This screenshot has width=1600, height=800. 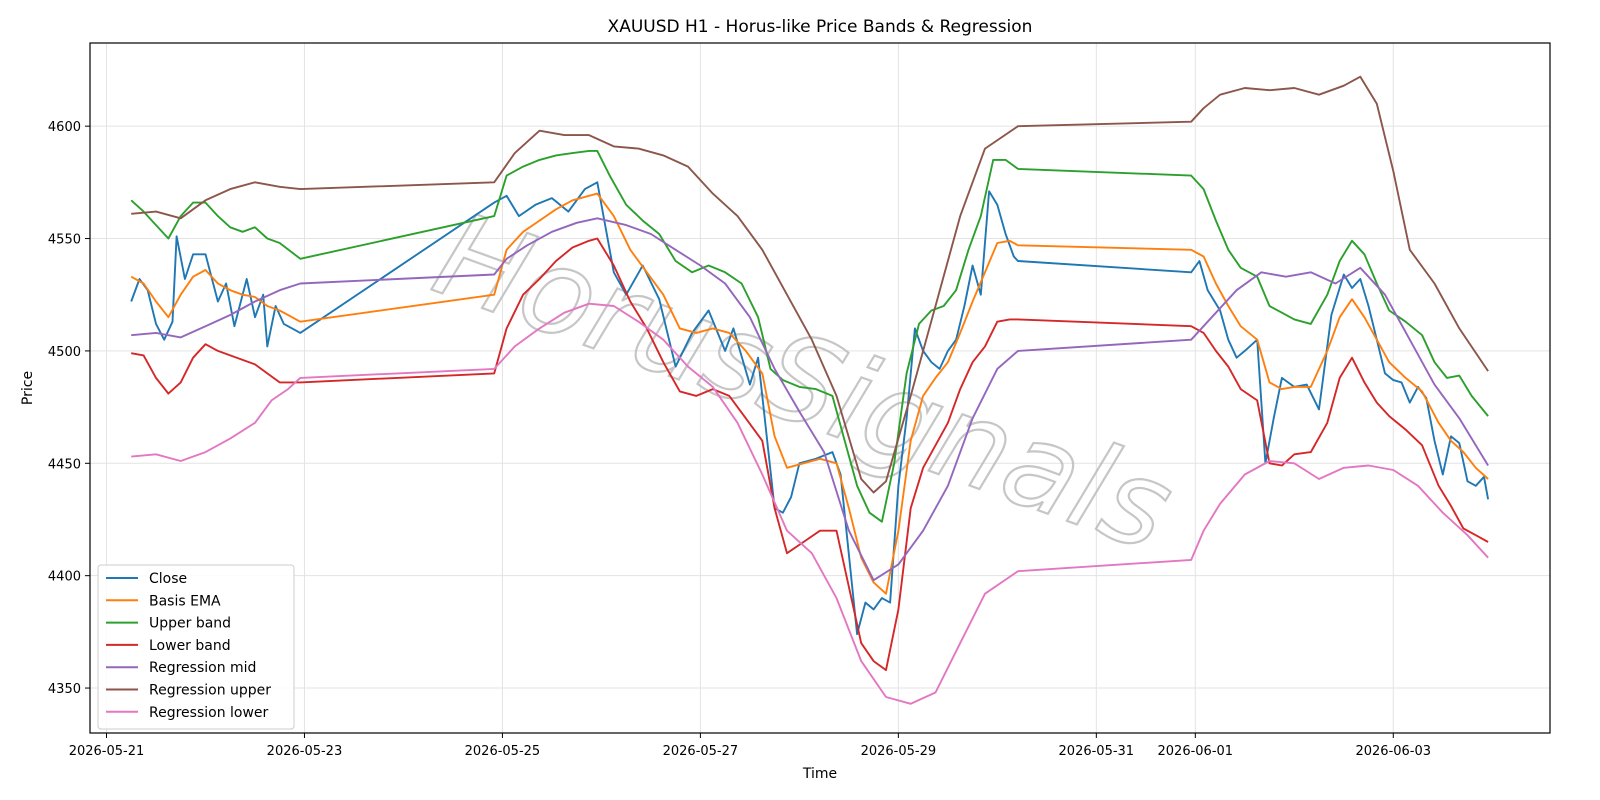 I want to click on x-axis-title: Time, so click(x=819, y=774).